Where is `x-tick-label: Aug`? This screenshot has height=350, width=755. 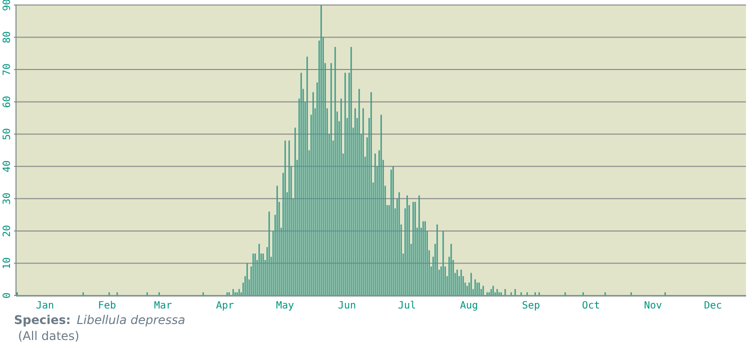 x-tick-label: Aug is located at coordinates (469, 306).